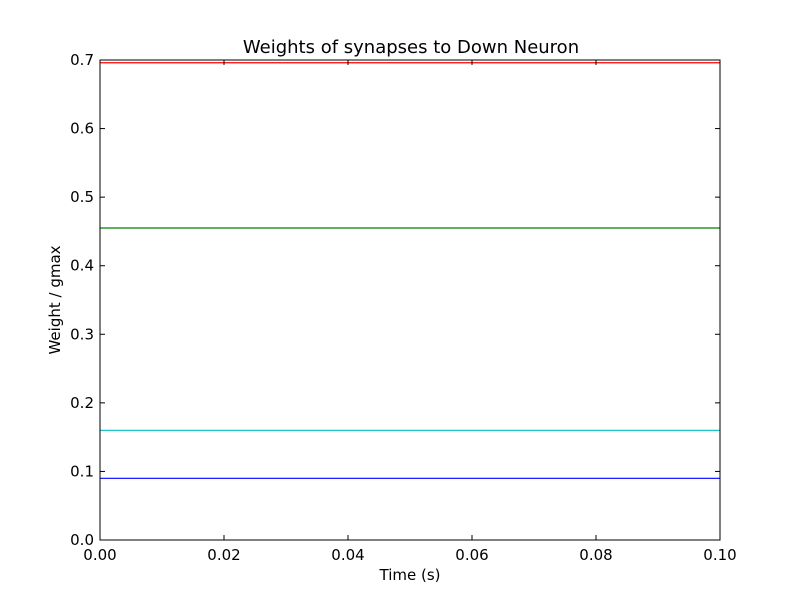 Image resolution: width=800 pixels, height=600 pixels. What do you see at coordinates (82, 266) in the screenshot?
I see `y-tick-label: 0.4` at bounding box center [82, 266].